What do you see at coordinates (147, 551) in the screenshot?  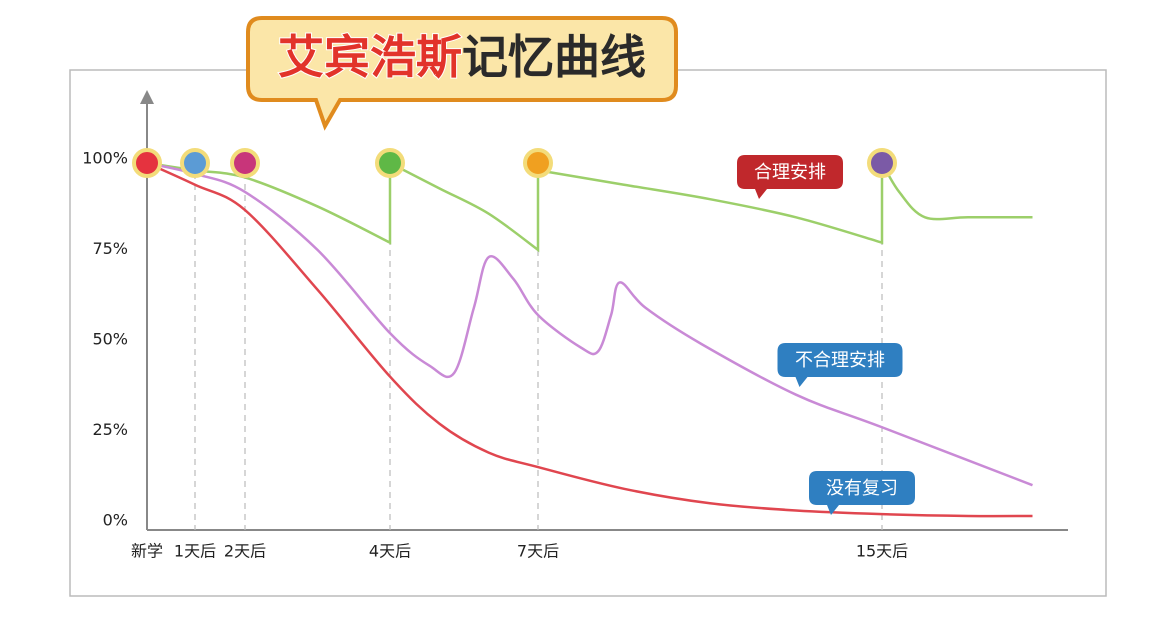 I see `x-tick-label: 新学` at bounding box center [147, 551].